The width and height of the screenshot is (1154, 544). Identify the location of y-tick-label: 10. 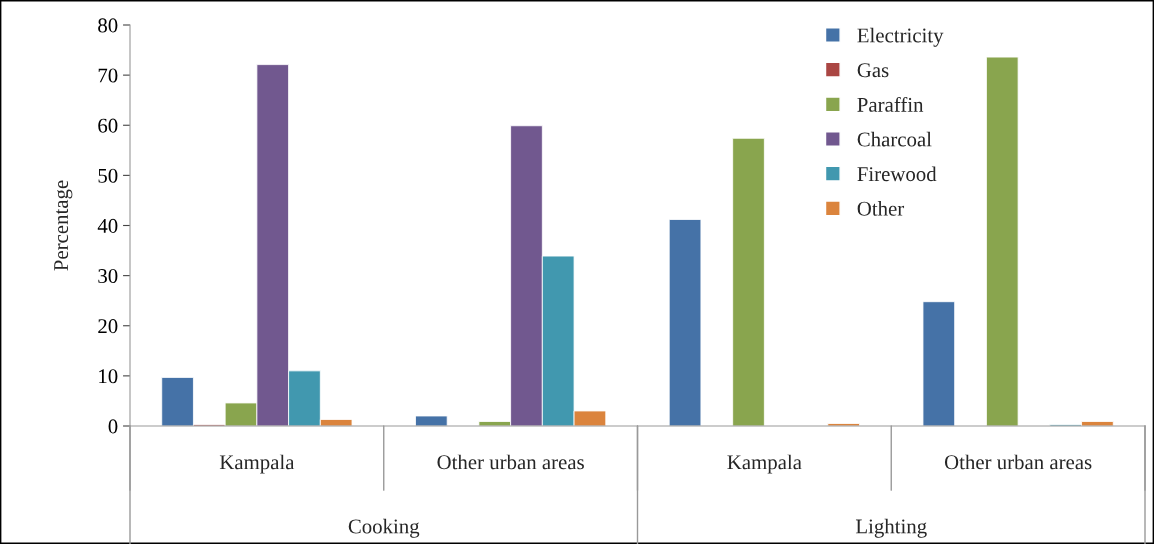
(108, 376).